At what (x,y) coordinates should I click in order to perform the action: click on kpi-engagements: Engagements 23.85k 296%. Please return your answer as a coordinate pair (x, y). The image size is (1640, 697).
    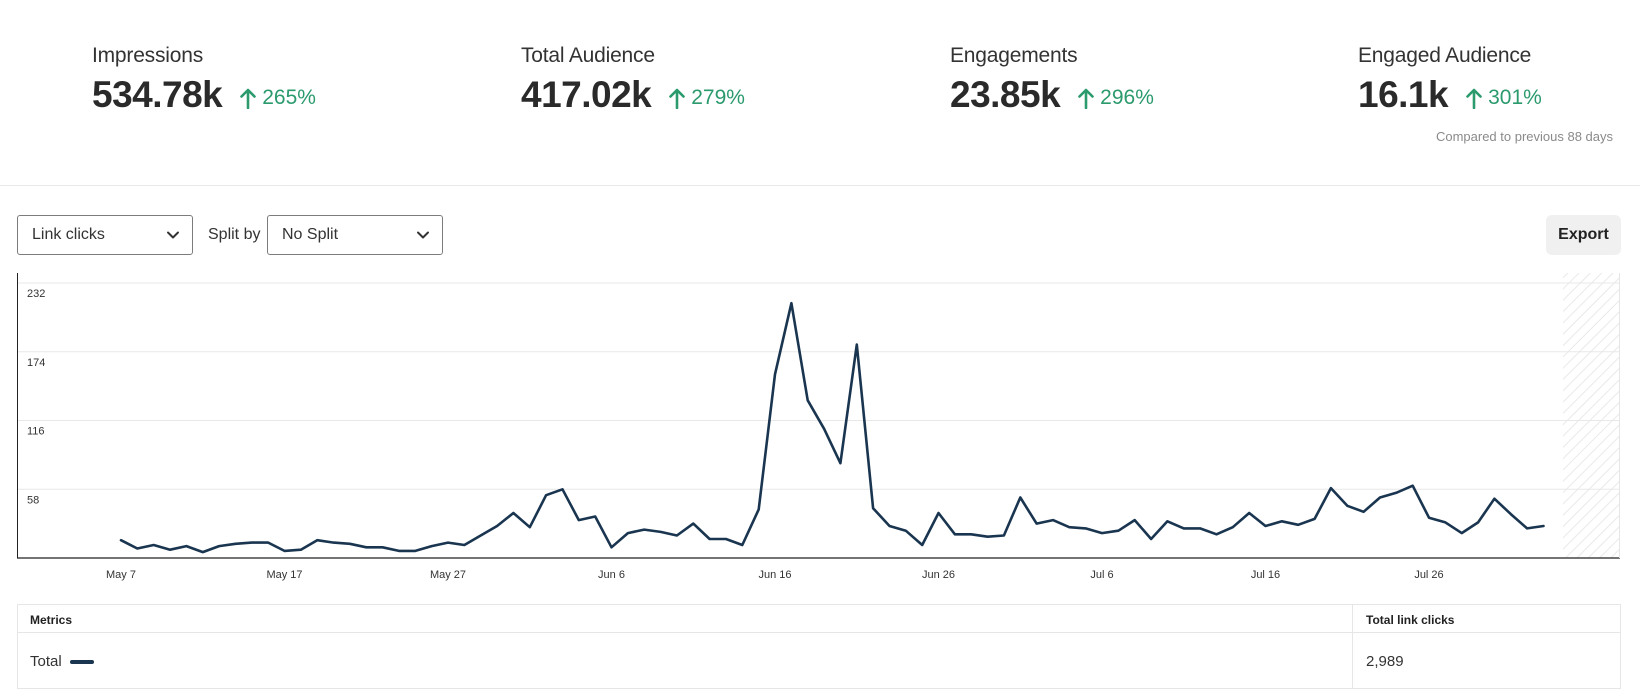
    Looking at the image, I should click on (1052, 80).